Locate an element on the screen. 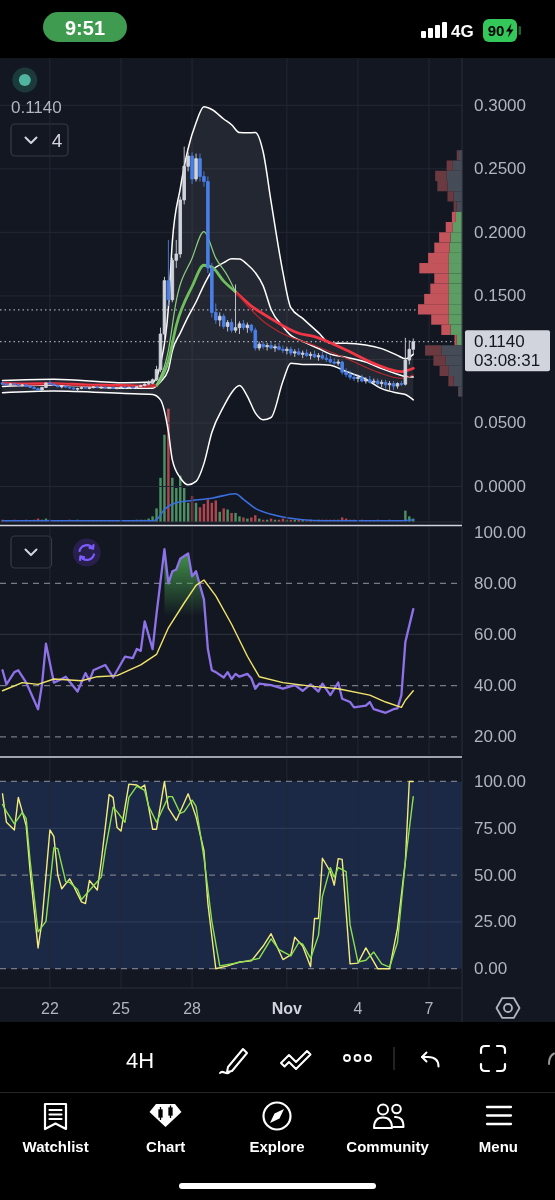  y-tick-label: 0.00 is located at coordinates (491, 969).